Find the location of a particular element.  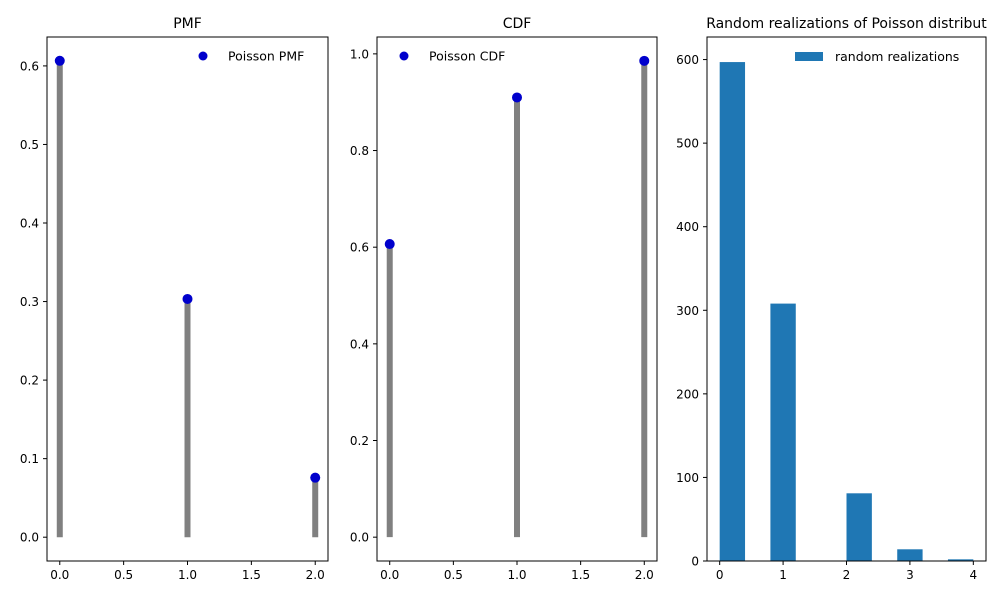

y-tick-label: 600 is located at coordinates (687, 60).